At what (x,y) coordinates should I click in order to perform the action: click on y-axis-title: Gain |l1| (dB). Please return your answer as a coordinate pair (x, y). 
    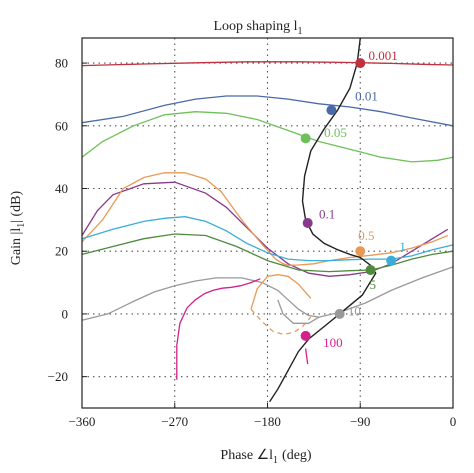
    Looking at the image, I should click on (18, 227).